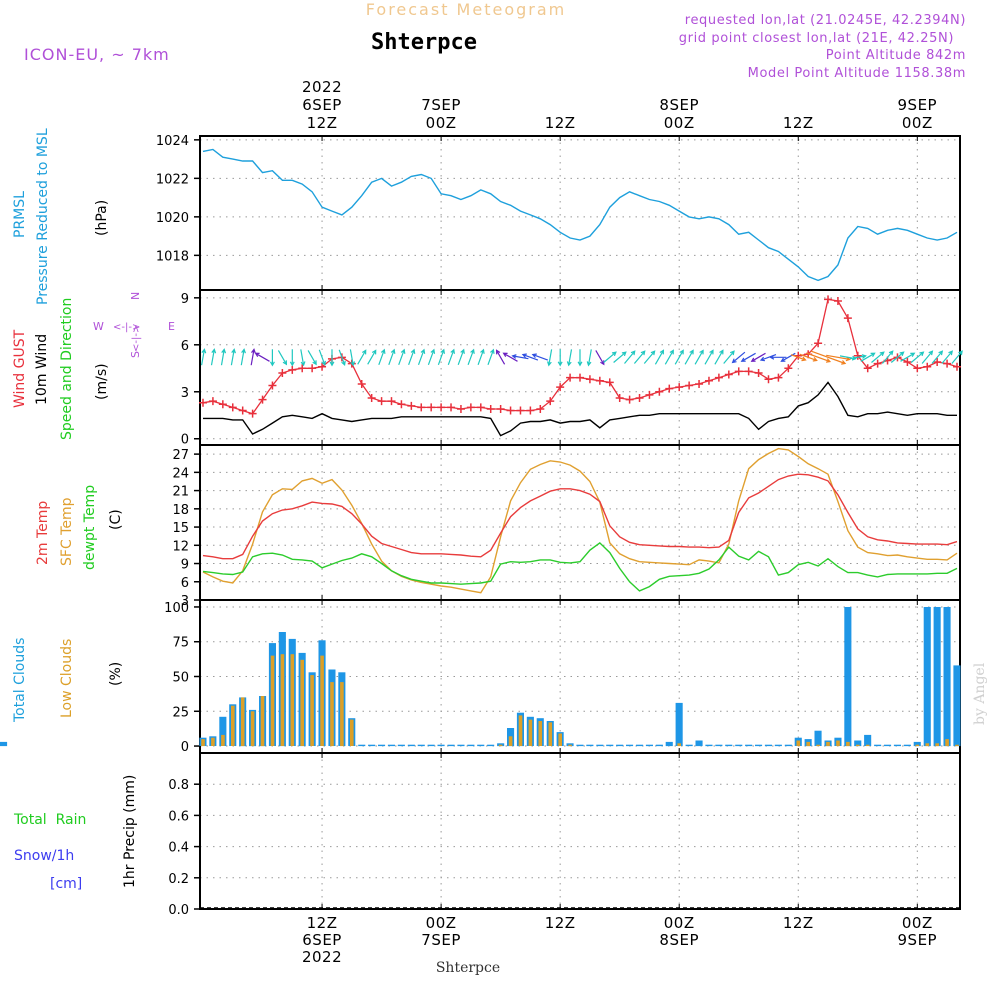 This screenshot has height=1000, width=1000. What do you see at coordinates (825, 20) in the screenshot?
I see `requested-coordinates: requested lon,lat (21.0245E, 42.2394N)` at bounding box center [825, 20].